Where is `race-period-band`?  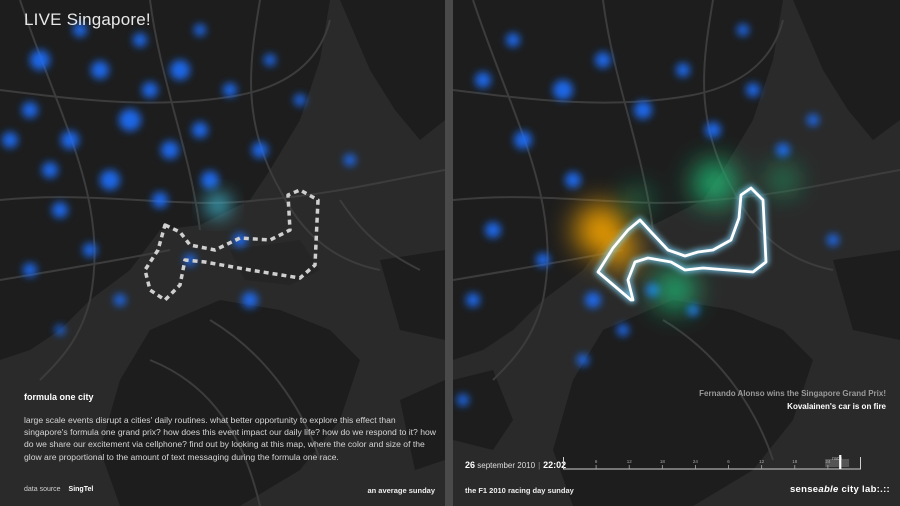 race-period-band is located at coordinates (837, 463).